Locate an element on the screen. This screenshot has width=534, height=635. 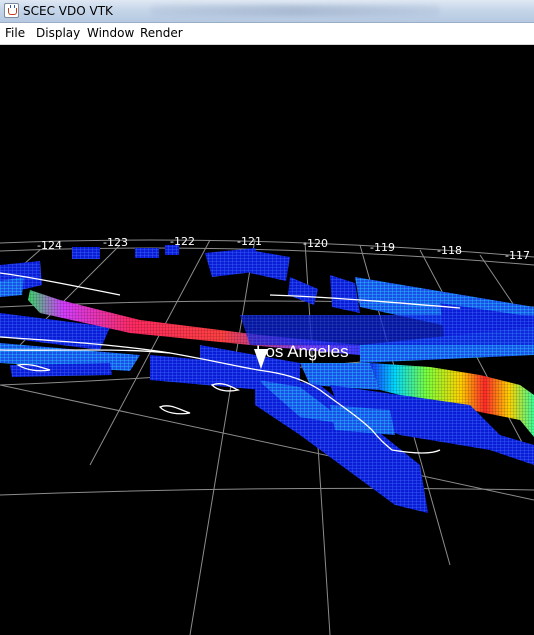
longitude-label: -121 is located at coordinates (249, 241).